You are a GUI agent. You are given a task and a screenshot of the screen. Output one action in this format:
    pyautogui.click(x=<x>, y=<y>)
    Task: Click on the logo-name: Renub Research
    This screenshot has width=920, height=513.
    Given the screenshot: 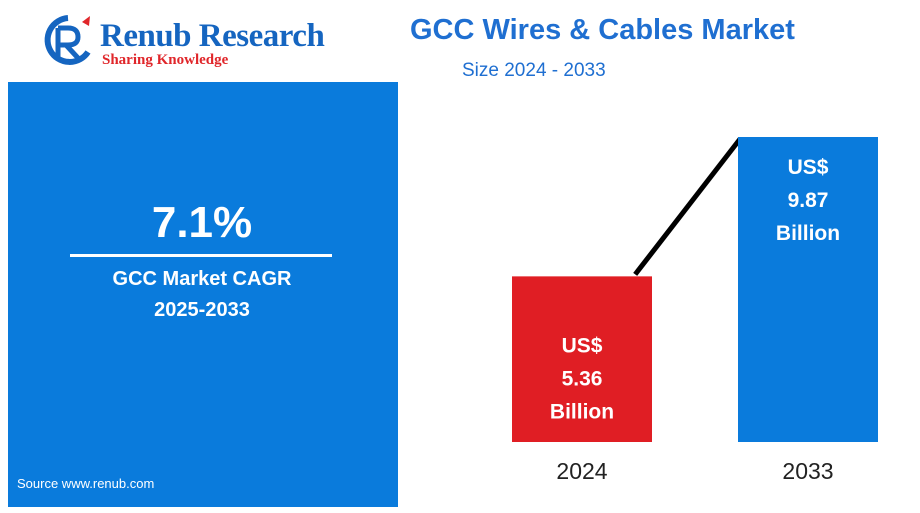 What is the action you would take?
    pyautogui.click(x=212, y=36)
    